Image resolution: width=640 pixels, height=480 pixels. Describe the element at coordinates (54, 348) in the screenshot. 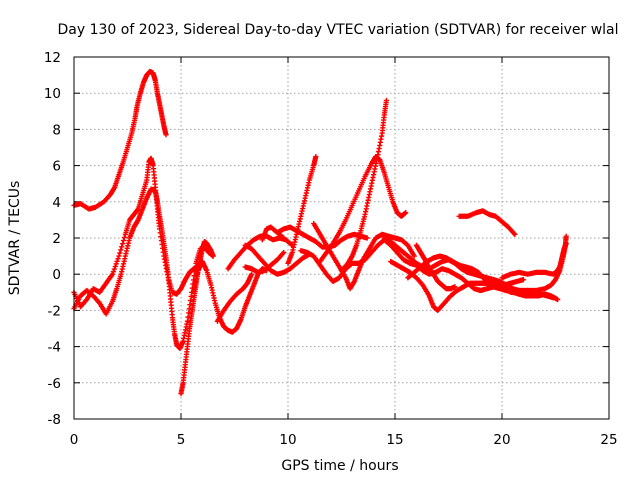

I see `y-tick-label: -4` at that location.